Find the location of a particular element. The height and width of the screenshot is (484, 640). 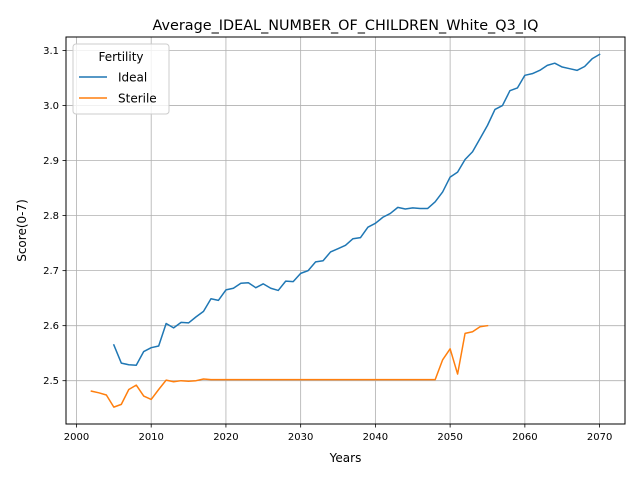

y-tick-label: 2.7 is located at coordinates (51, 271).